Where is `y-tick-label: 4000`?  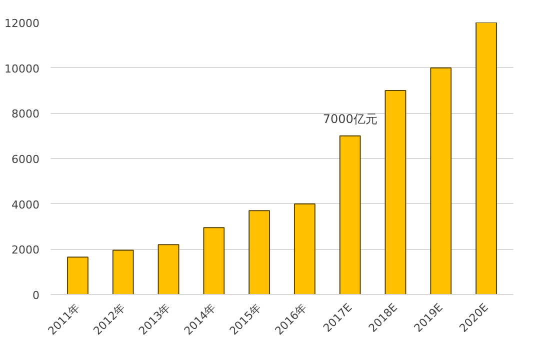
y-tick-label: 4000 is located at coordinates (26, 205).